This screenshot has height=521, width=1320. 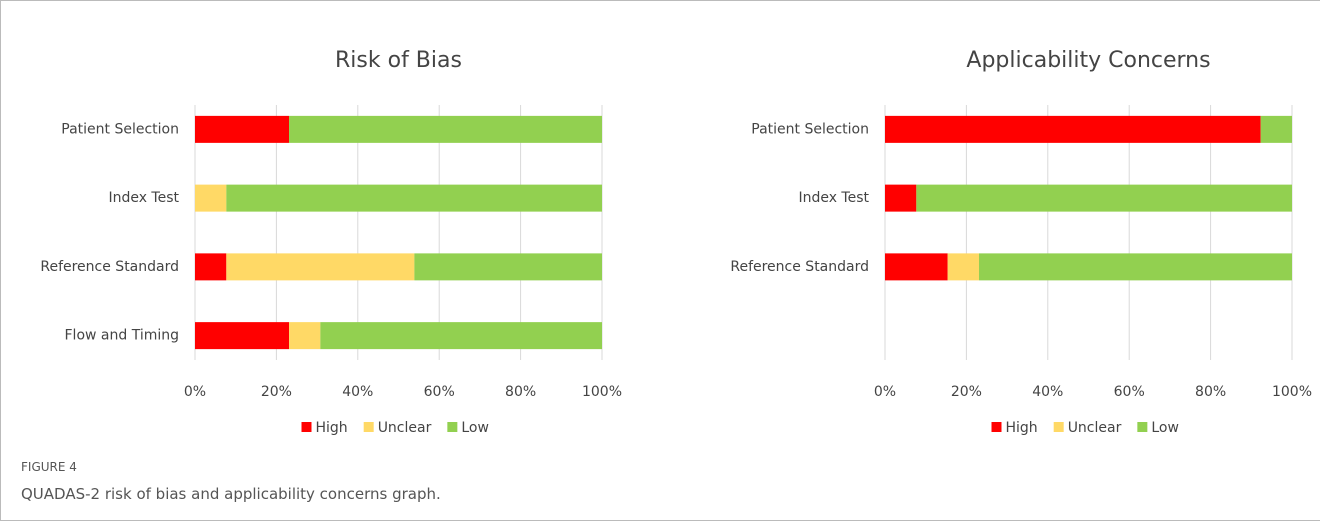 What do you see at coordinates (49, 467) in the screenshot?
I see `caption-label: FIGURE 4` at bounding box center [49, 467].